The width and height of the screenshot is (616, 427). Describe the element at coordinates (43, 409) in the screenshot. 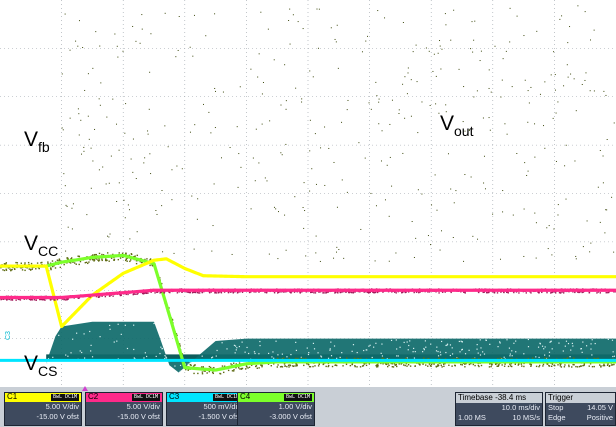

I see `channel-1-descriptor: C1 BwL DC1M 5.00 V/div -15.00 V ofst` at that location.